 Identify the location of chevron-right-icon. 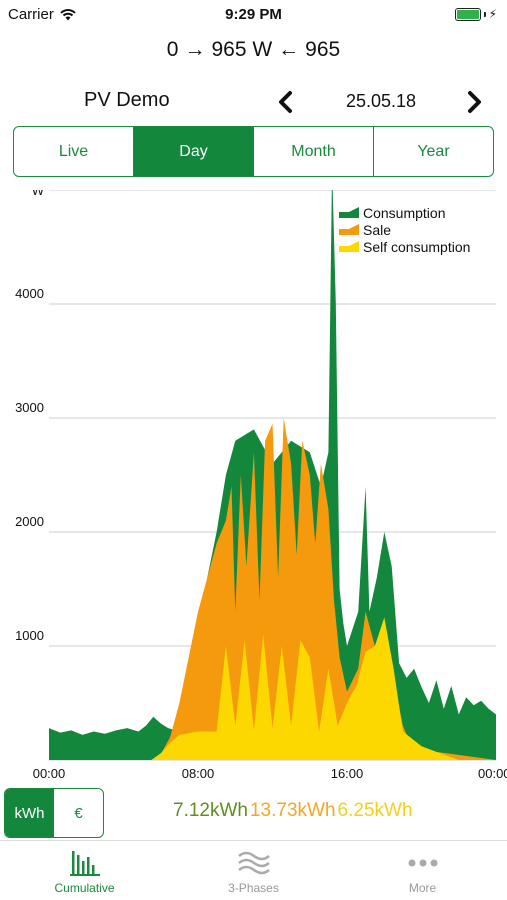
(474, 102).